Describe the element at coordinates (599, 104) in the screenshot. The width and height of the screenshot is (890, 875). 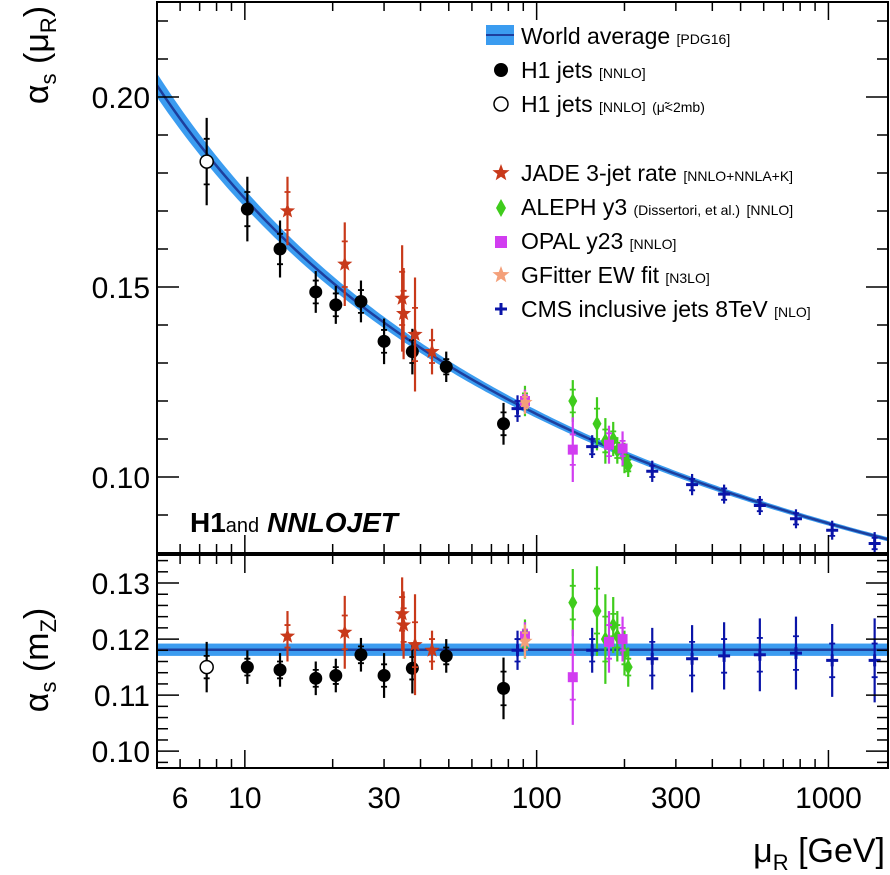
I see `legend-entry-h1-jets-low-scale: H1 jets [NNLO] (μ̃<2mb)` at that location.